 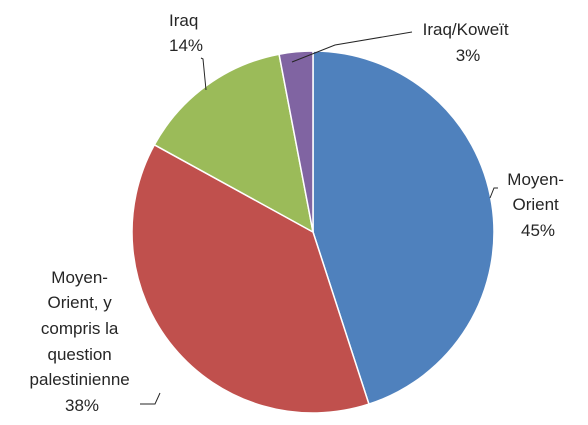 I want to click on leader-line-iraq, so click(x=203, y=74).